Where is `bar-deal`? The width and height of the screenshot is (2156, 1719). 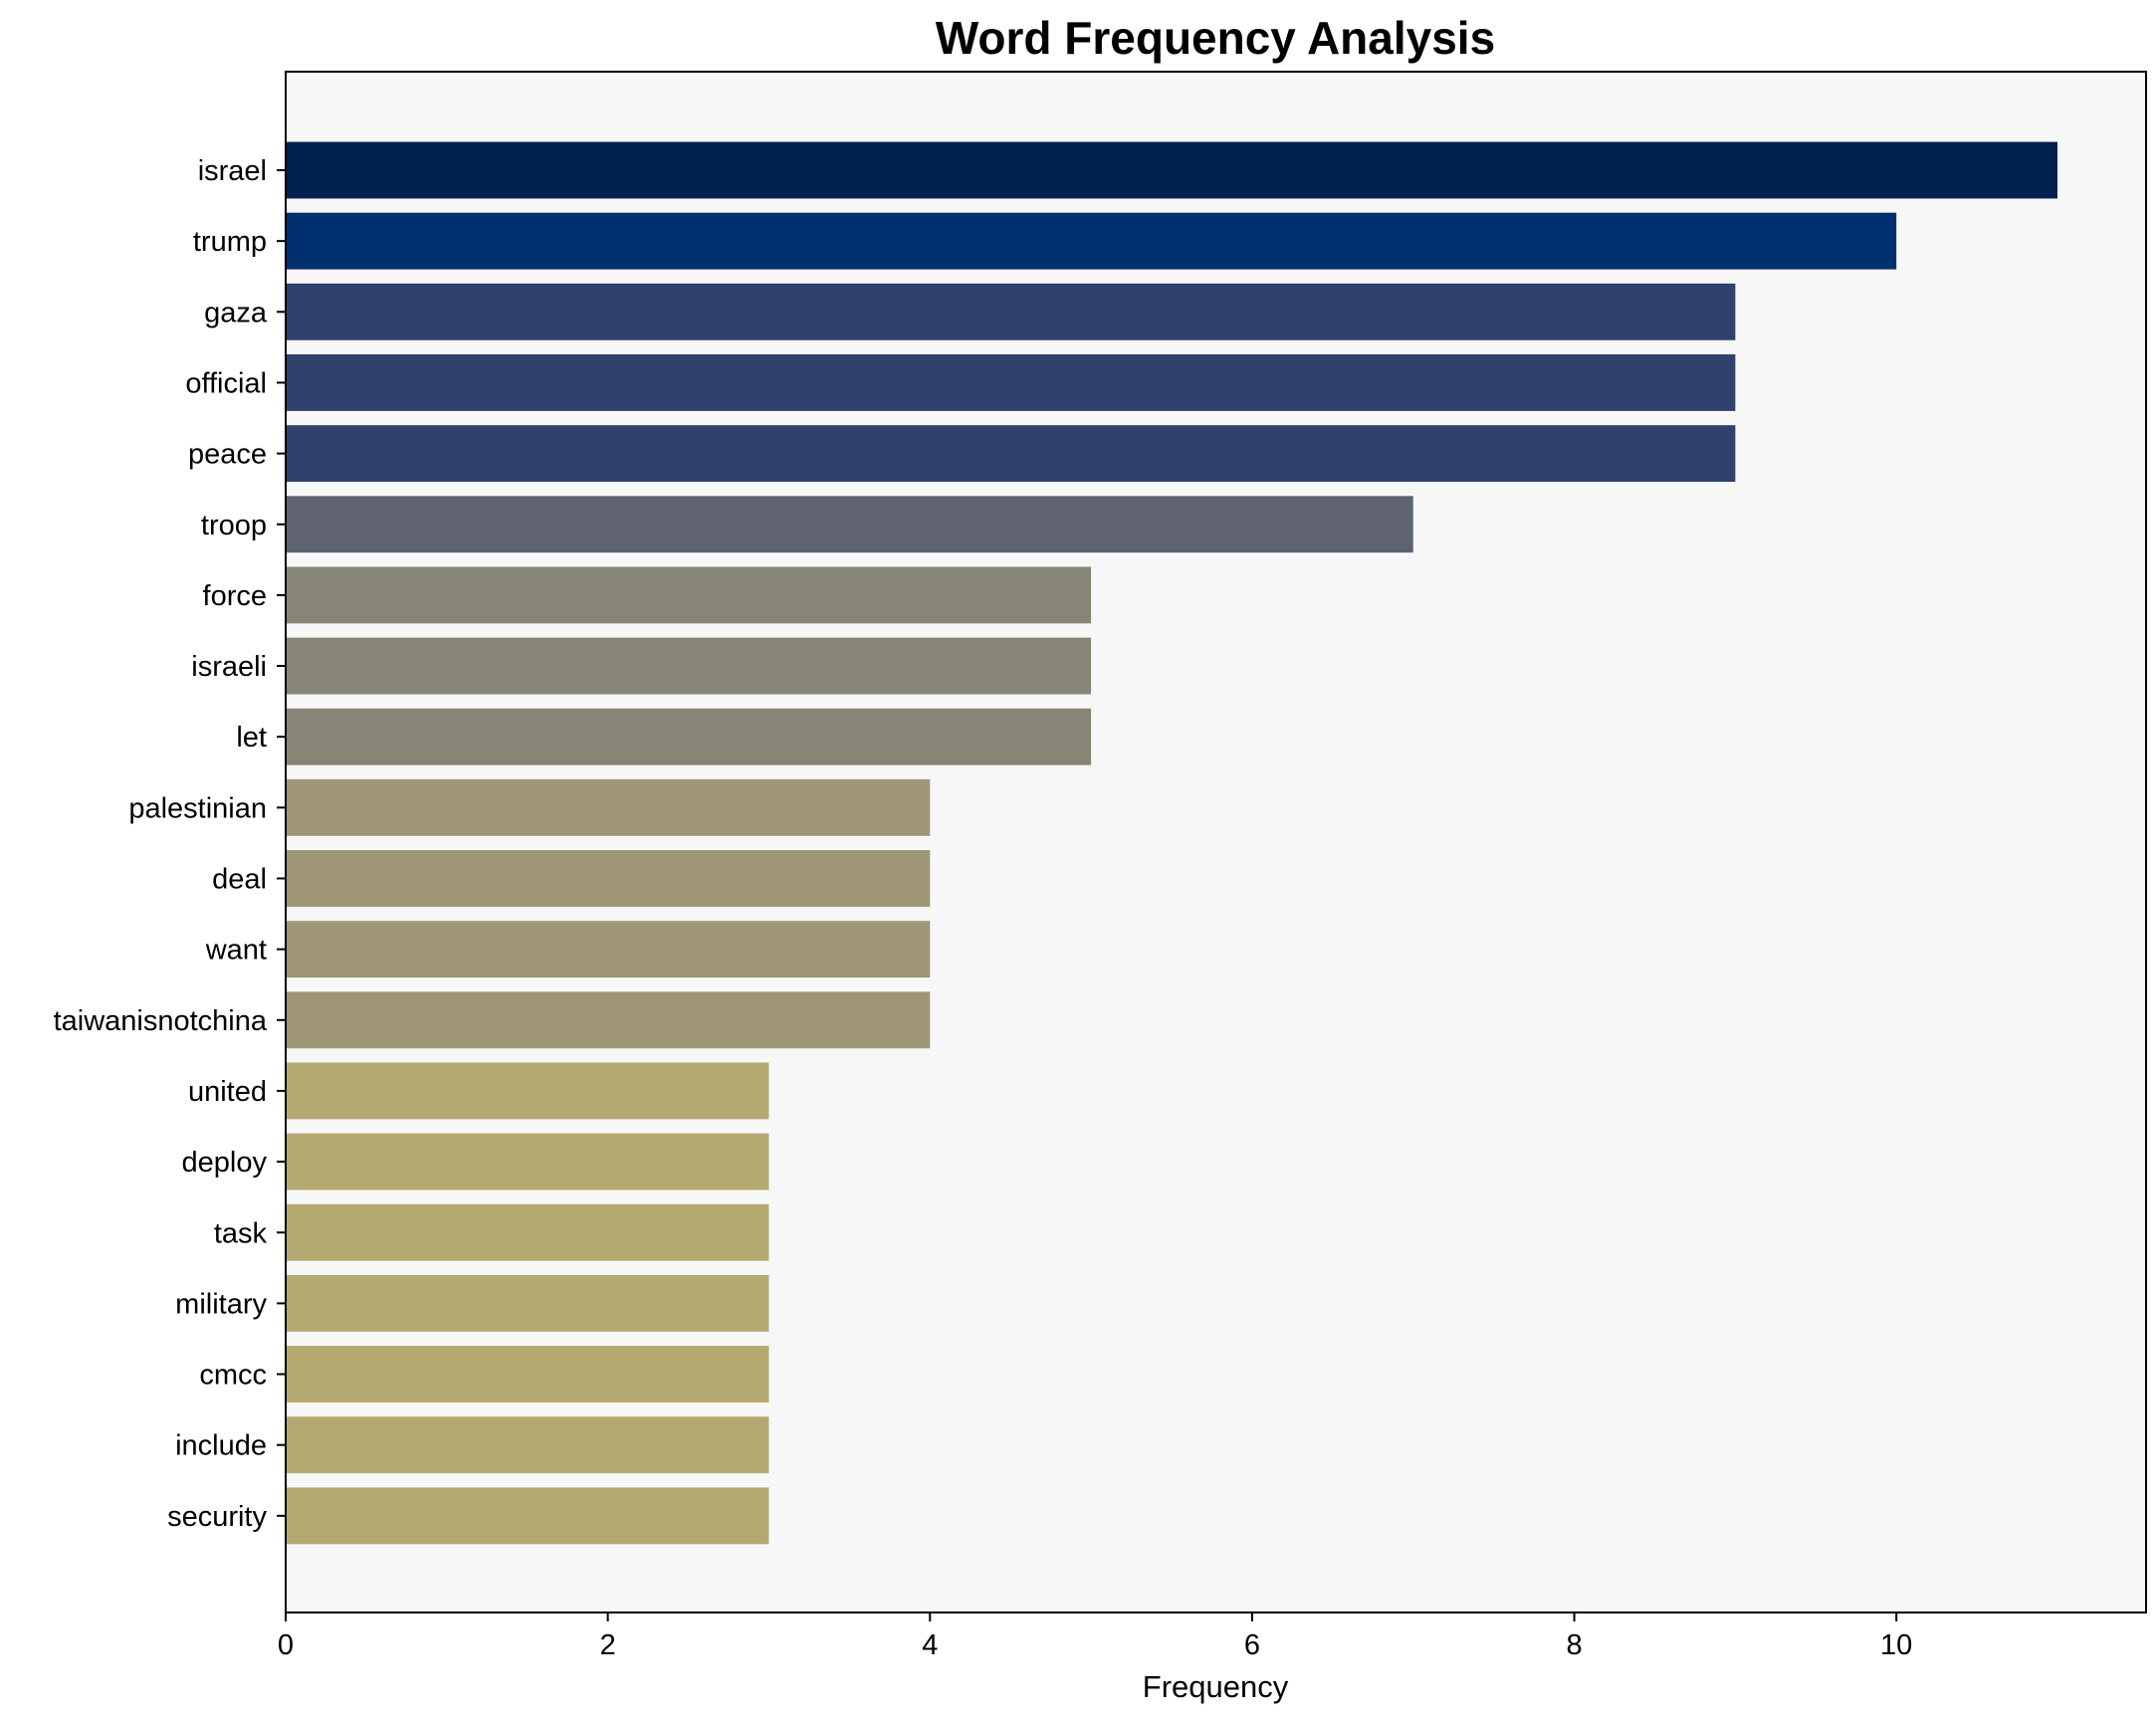 bar-deal is located at coordinates (608, 878).